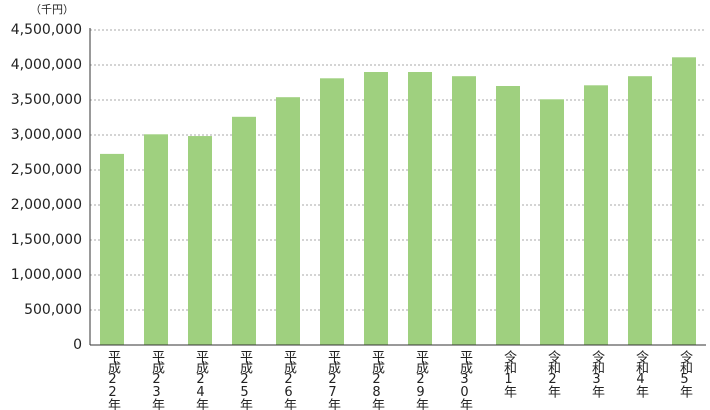 This screenshot has width=710, height=410. I want to click on y-tick-label: 4,000,000, so click(46, 65).